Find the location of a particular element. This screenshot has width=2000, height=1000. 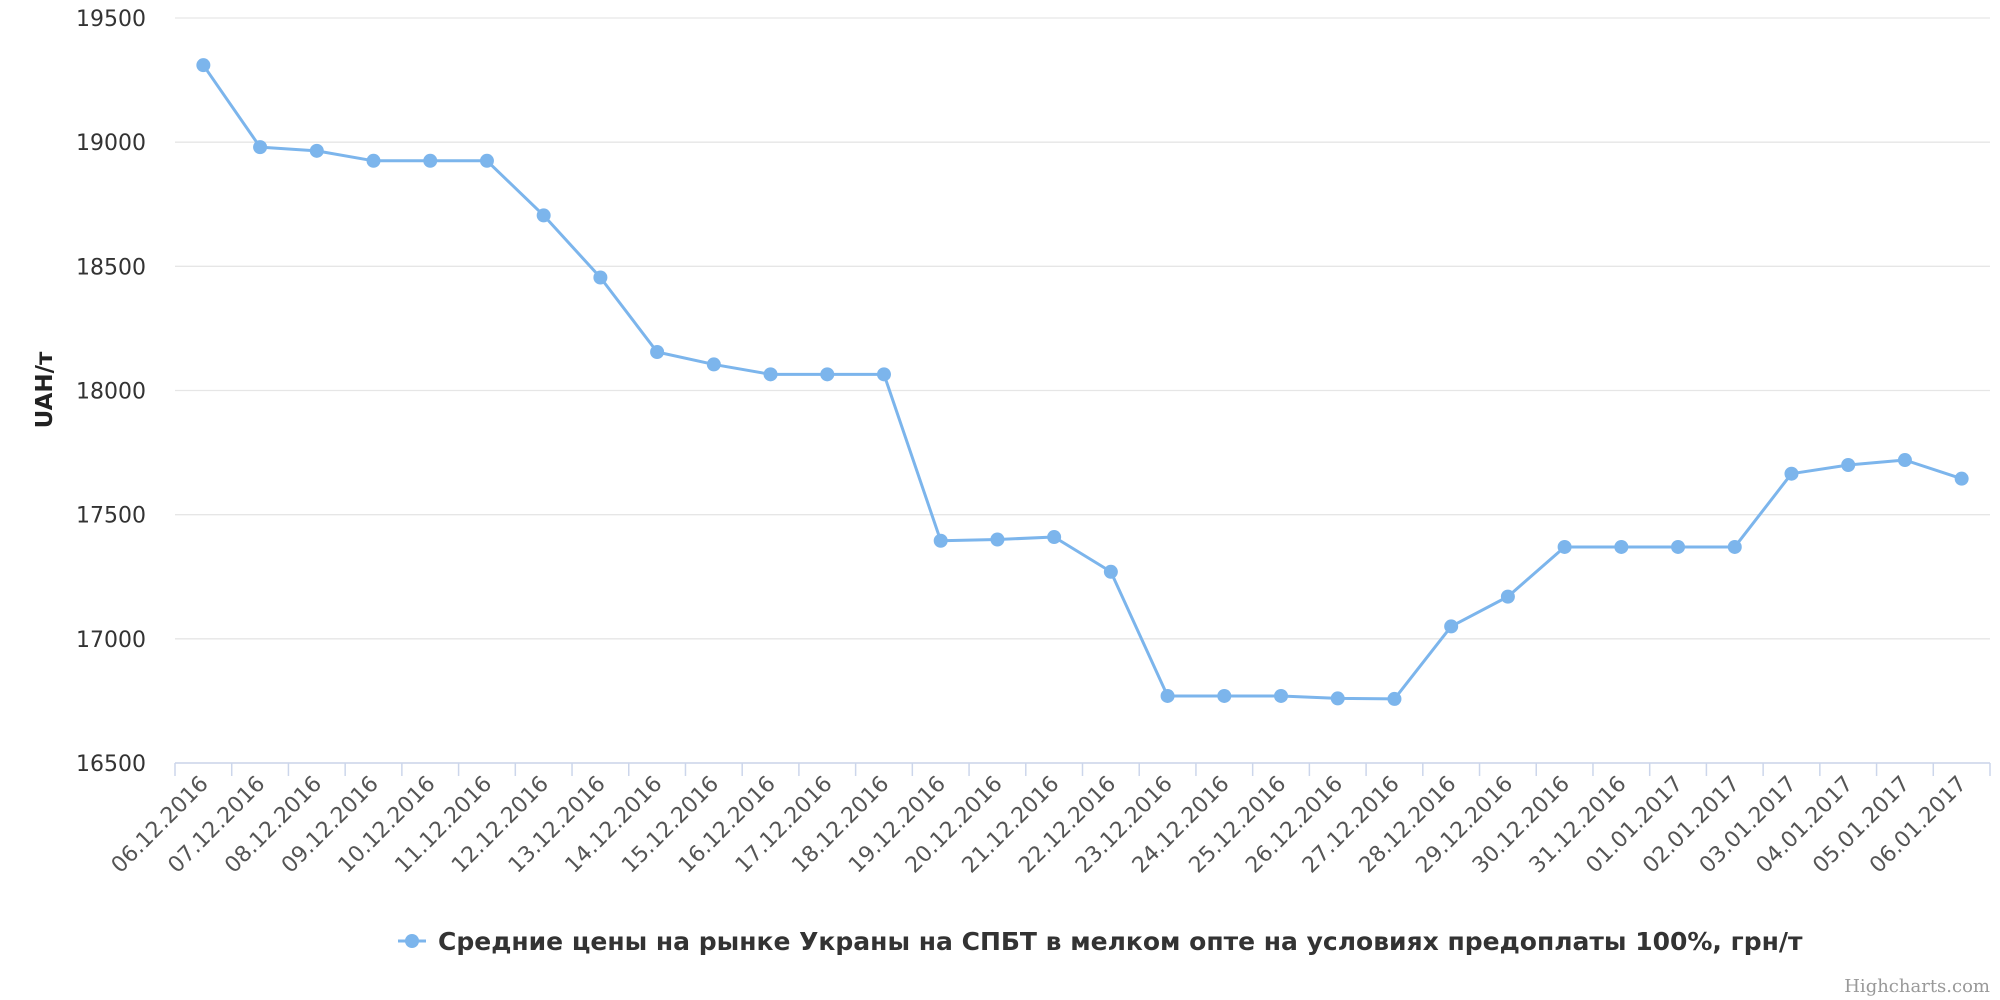

legend-series-marker is located at coordinates (412, 941).